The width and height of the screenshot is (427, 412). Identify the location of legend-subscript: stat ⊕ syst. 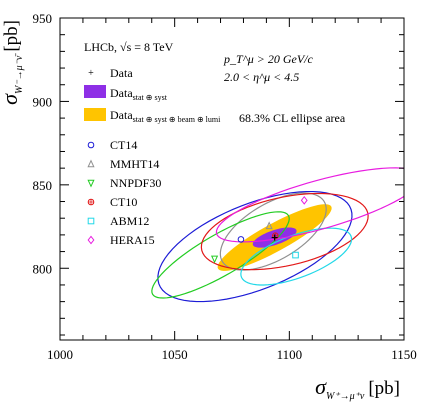
(150, 97).